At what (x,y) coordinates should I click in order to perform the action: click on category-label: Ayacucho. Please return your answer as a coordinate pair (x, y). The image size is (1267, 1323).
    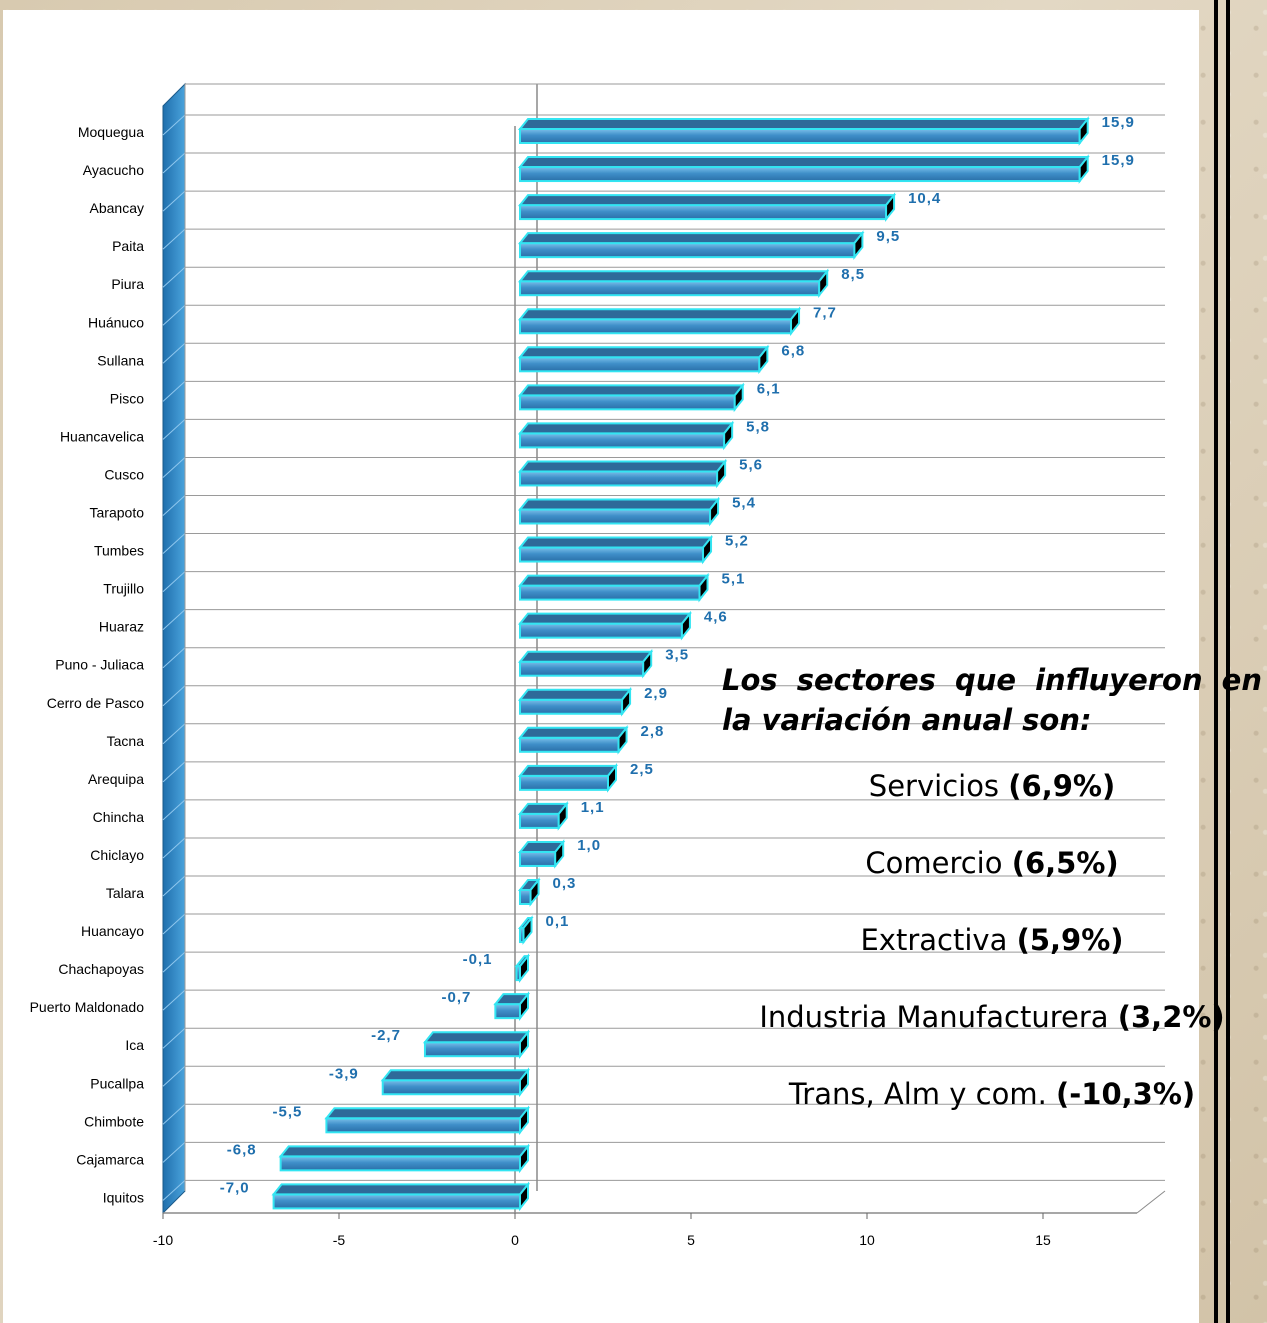
    Looking at the image, I should click on (113, 170).